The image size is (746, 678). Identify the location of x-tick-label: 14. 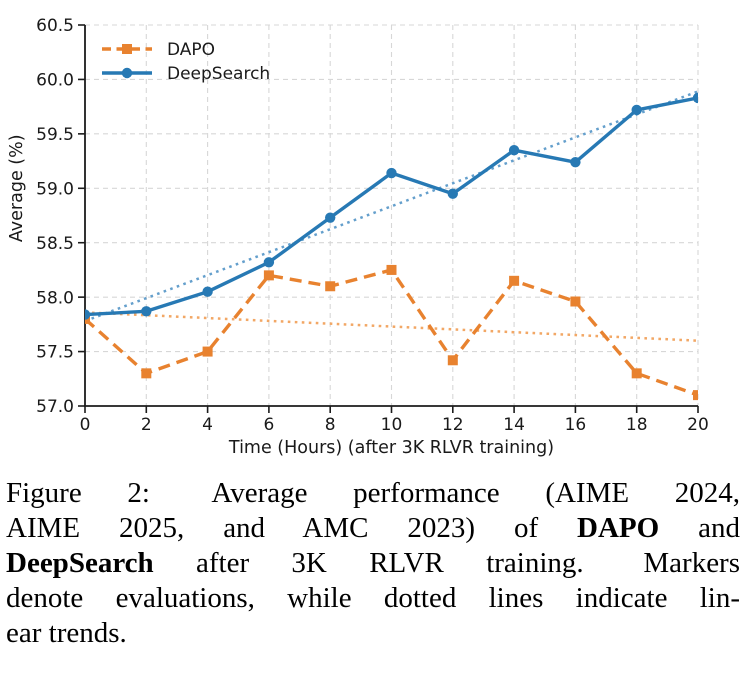
(514, 425).